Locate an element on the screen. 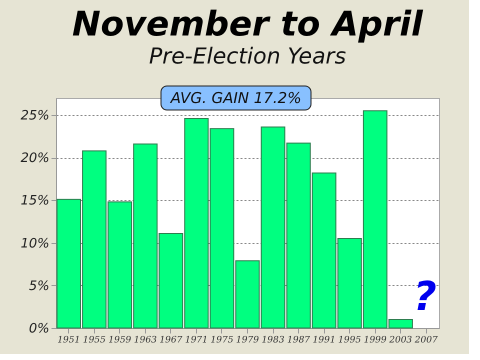 This screenshot has width=480, height=360. x-tick-label: 1991 is located at coordinates (324, 341).